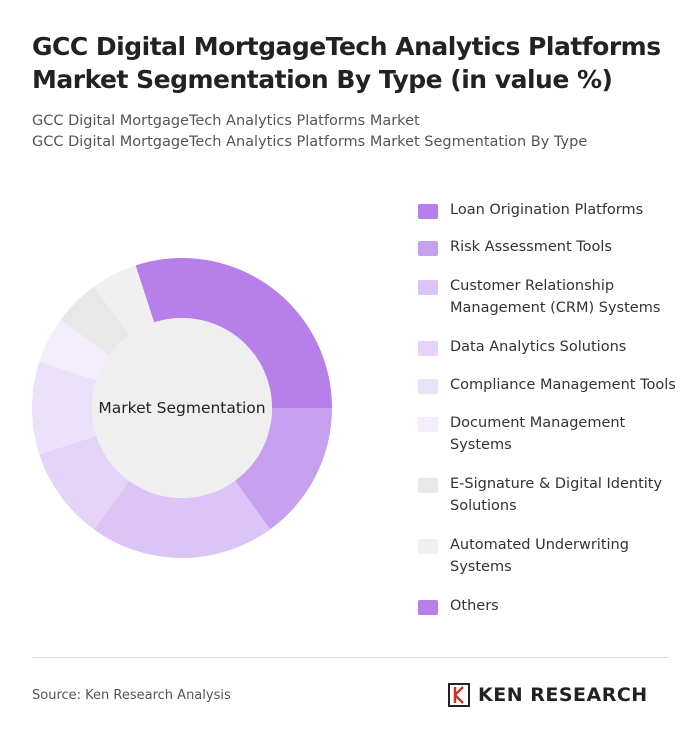  Describe the element at coordinates (547, 210) in the screenshot. I see `legend-label: Loan Origination Platforms` at that location.